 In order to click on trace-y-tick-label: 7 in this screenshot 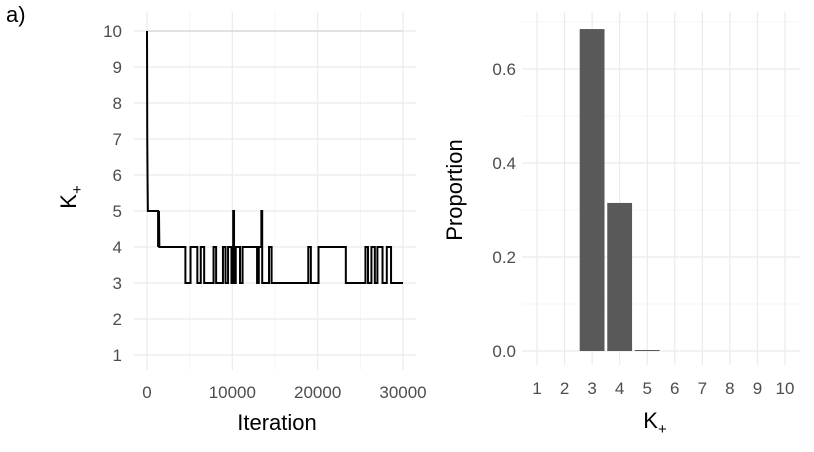, I will do `click(117, 139)`.